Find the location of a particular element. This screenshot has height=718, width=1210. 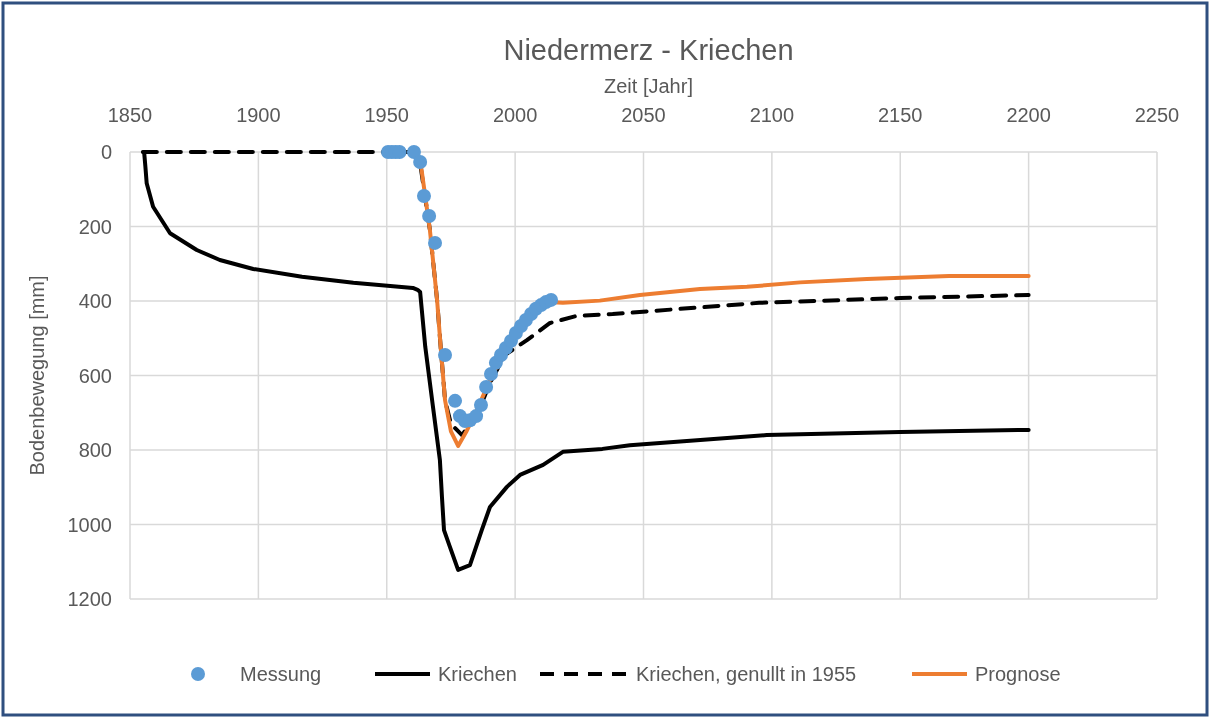

y-tick-label: 200 is located at coordinates (95, 226).